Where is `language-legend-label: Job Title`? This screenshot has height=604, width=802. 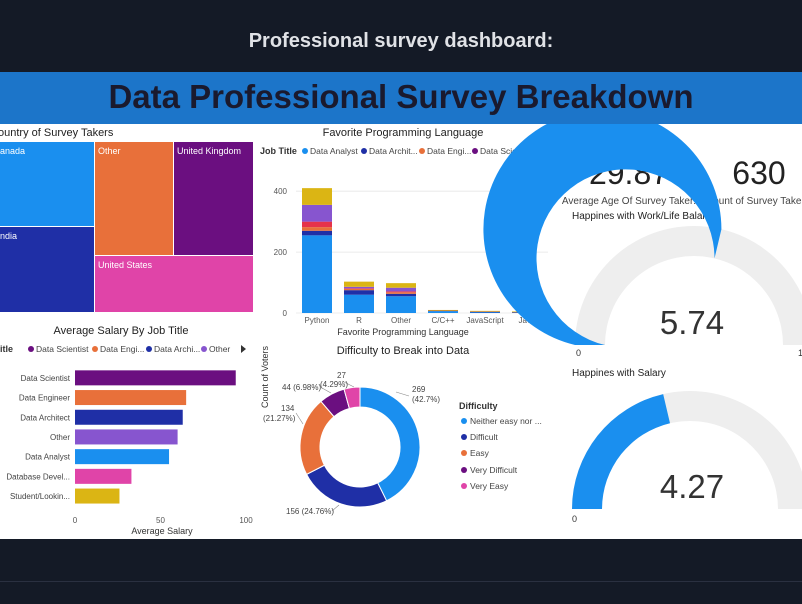
language-legend-label: Job Title is located at coordinates (278, 151).